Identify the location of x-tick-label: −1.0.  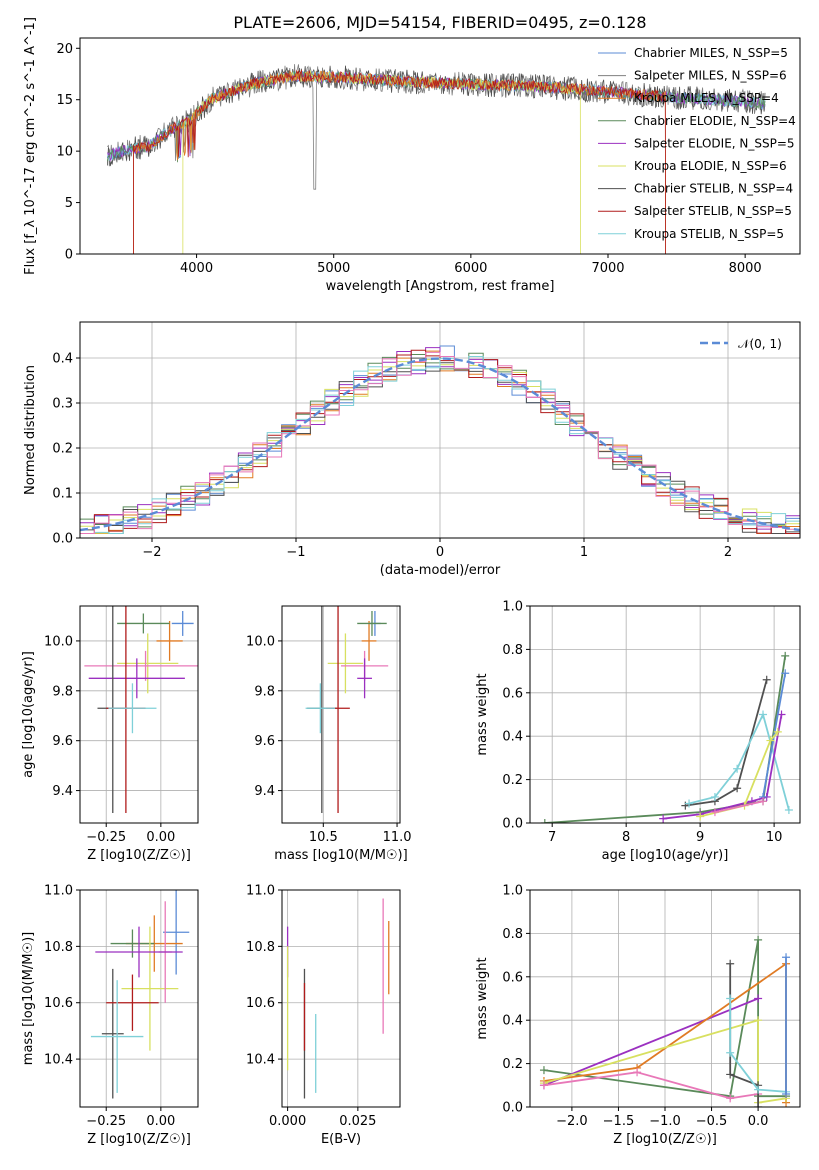
(665, 1121).